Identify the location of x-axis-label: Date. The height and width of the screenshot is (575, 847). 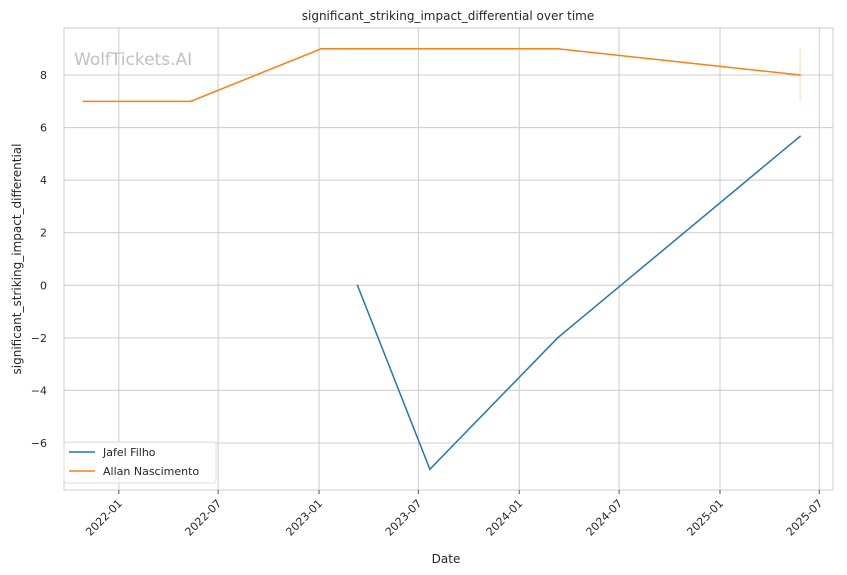
(446, 559).